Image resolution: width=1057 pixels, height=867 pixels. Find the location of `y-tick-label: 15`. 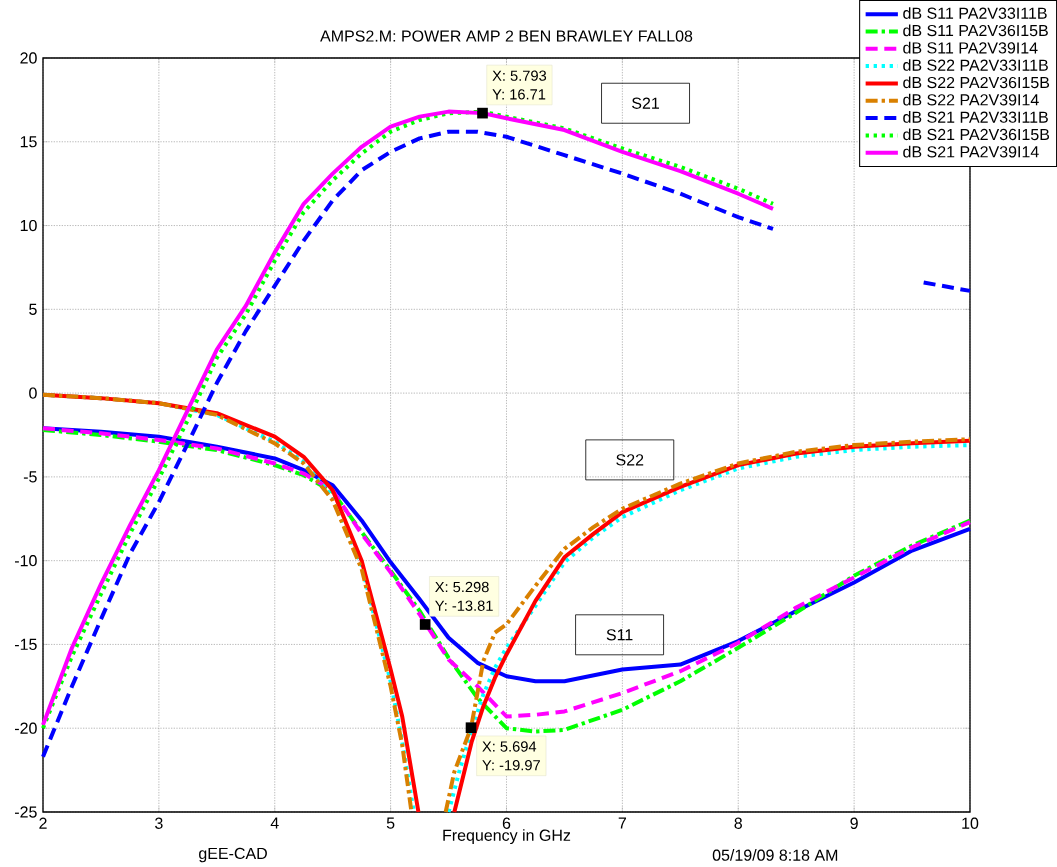

y-tick-label: 15 is located at coordinates (28, 142).